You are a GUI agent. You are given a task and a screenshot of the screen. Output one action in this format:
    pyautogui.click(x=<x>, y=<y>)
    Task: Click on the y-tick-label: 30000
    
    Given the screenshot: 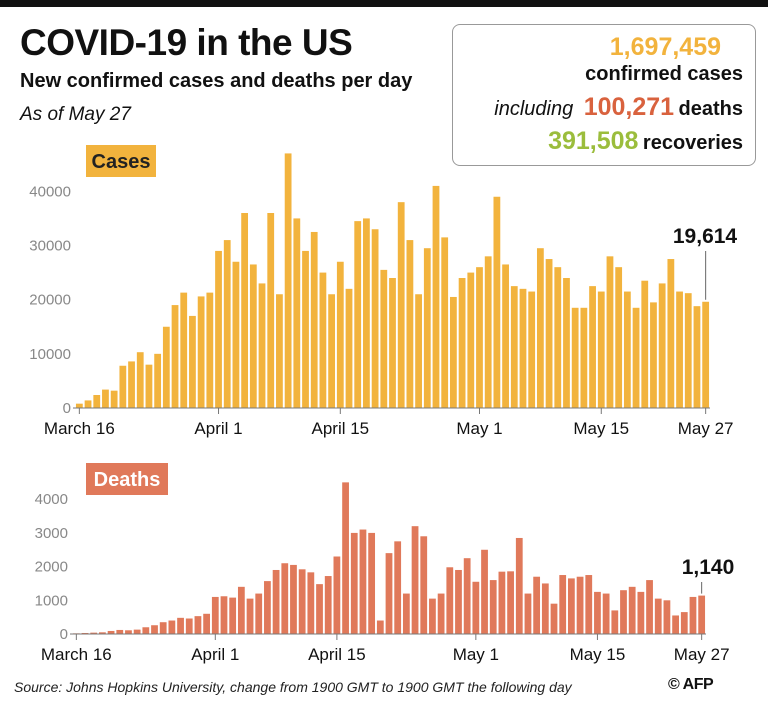 What is the action you would take?
    pyautogui.click(x=50, y=246)
    